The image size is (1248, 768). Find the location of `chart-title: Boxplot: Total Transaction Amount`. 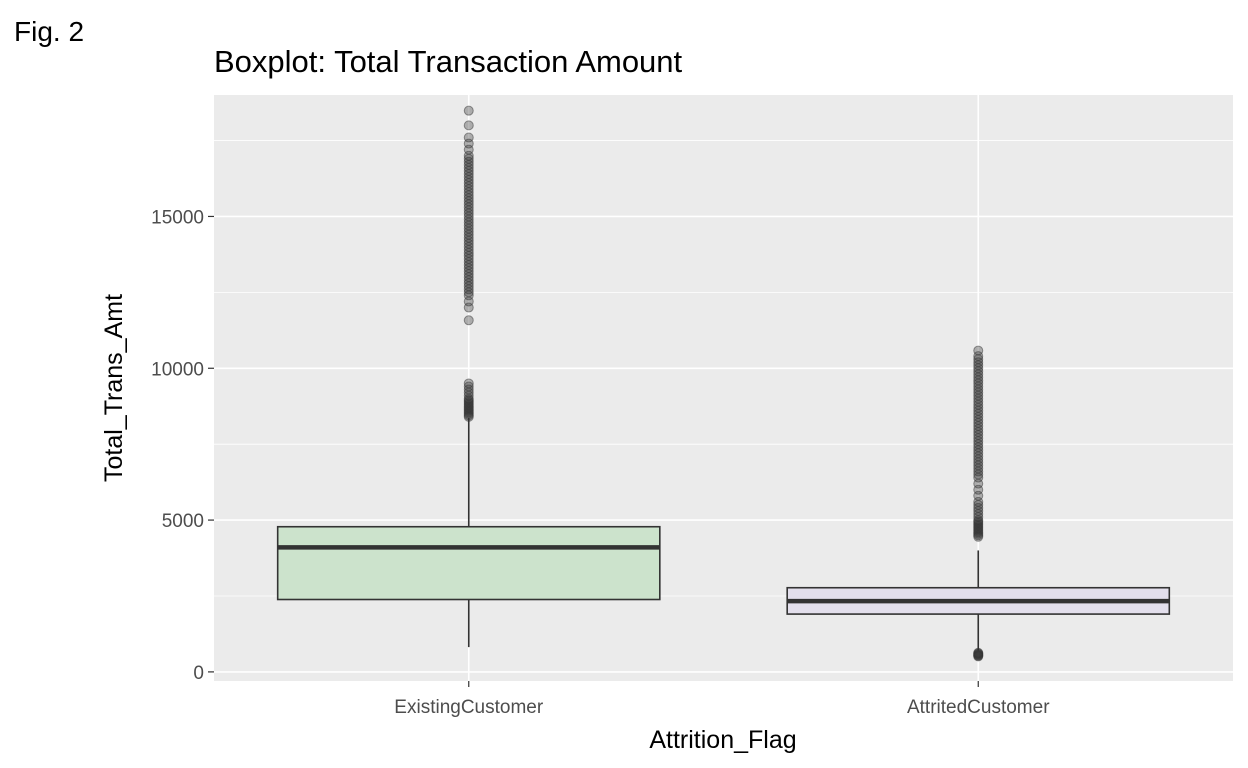

chart-title: Boxplot: Total Transaction Amount is located at coordinates (448, 61).